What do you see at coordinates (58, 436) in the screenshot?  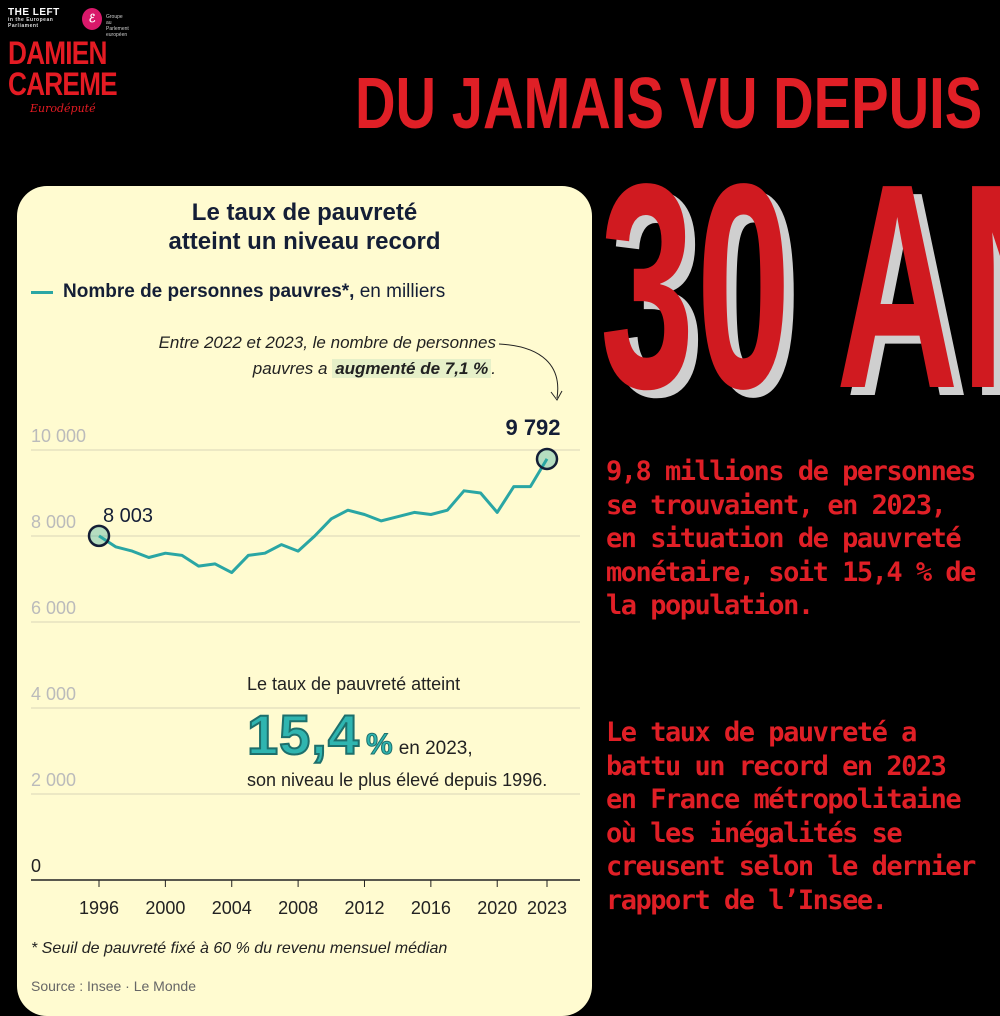 I see `y-tick-label: 10 000` at bounding box center [58, 436].